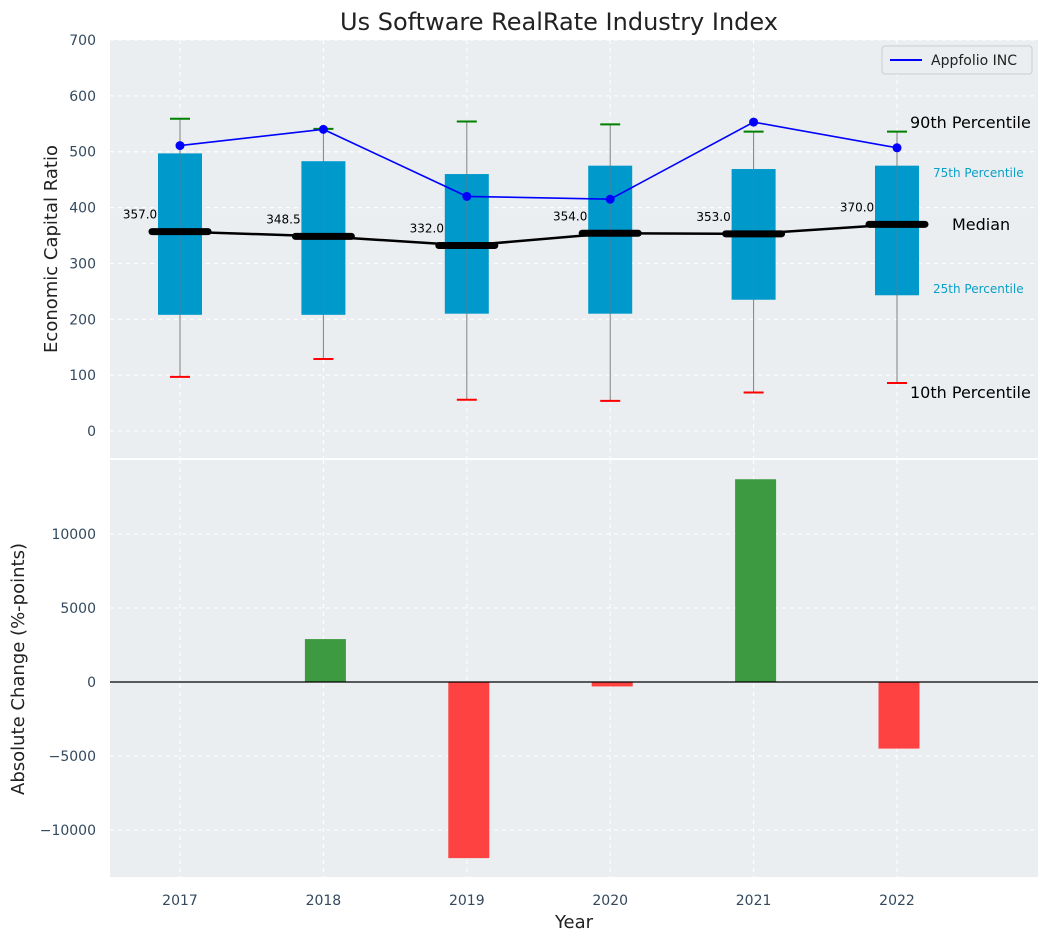 This screenshot has height=942, width=1048. What do you see at coordinates (82, 97) in the screenshot?
I see `top-y-tick-label: 600` at bounding box center [82, 97].